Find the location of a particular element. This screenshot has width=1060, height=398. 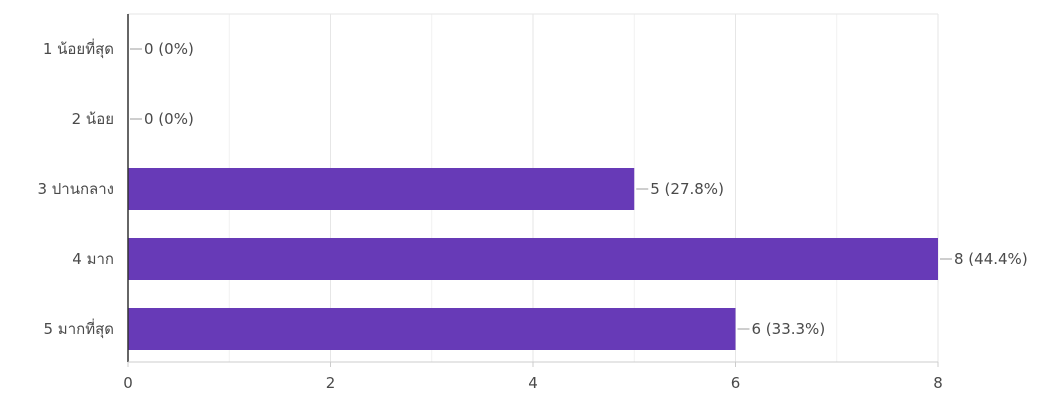

category-label-1: 1 น้อยที่สุด is located at coordinates (78, 48).